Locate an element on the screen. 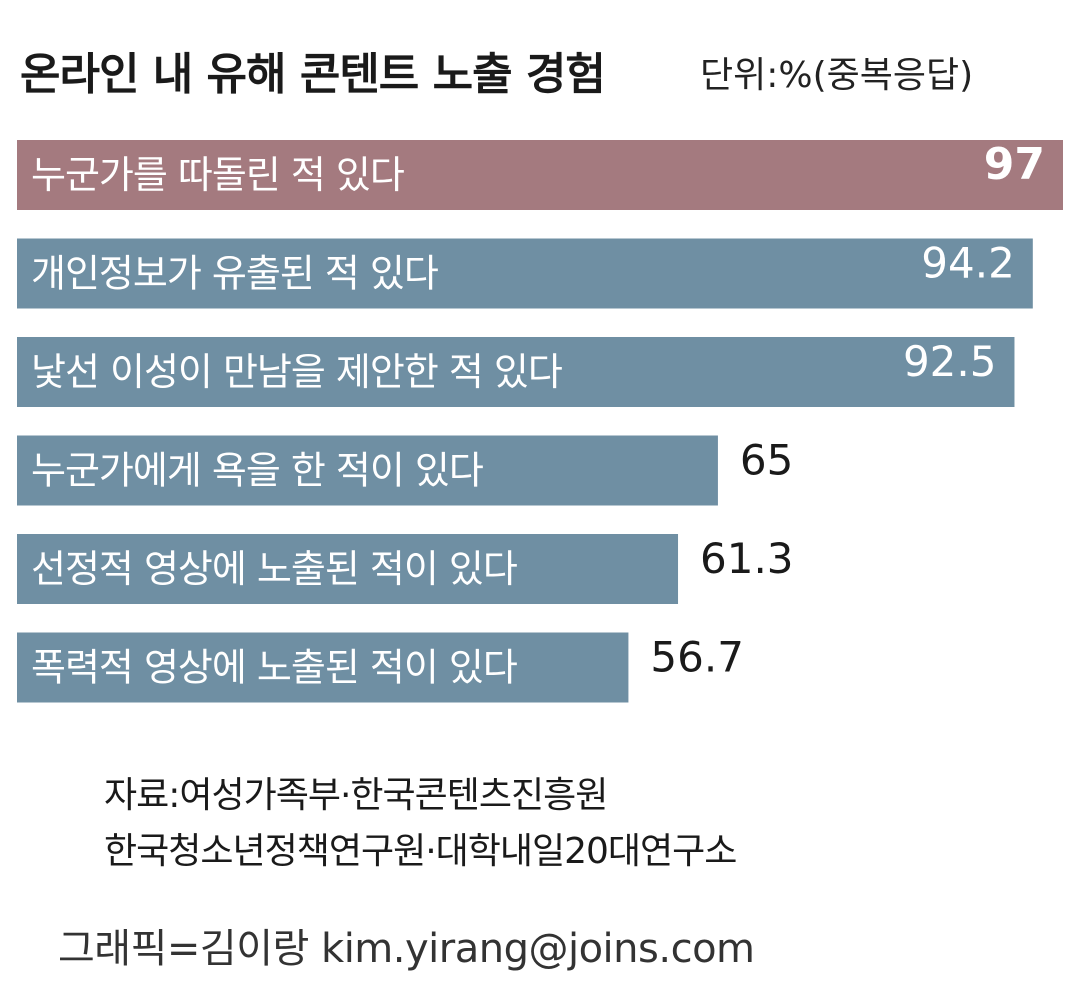 Image resolution: width=1080 pixels, height=994 pixels. value-label-3: 65 is located at coordinates (766, 460).